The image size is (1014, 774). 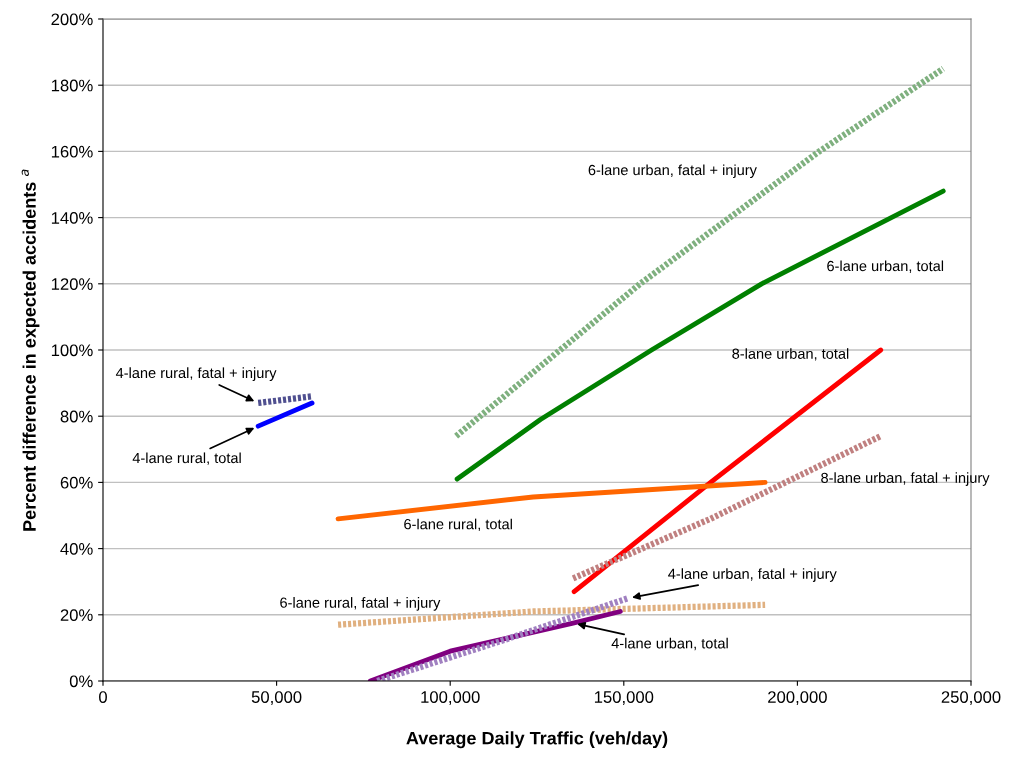 What do you see at coordinates (196, 374) in the screenshot?
I see `series-label: 4-lane rural, fatal + injury` at bounding box center [196, 374].